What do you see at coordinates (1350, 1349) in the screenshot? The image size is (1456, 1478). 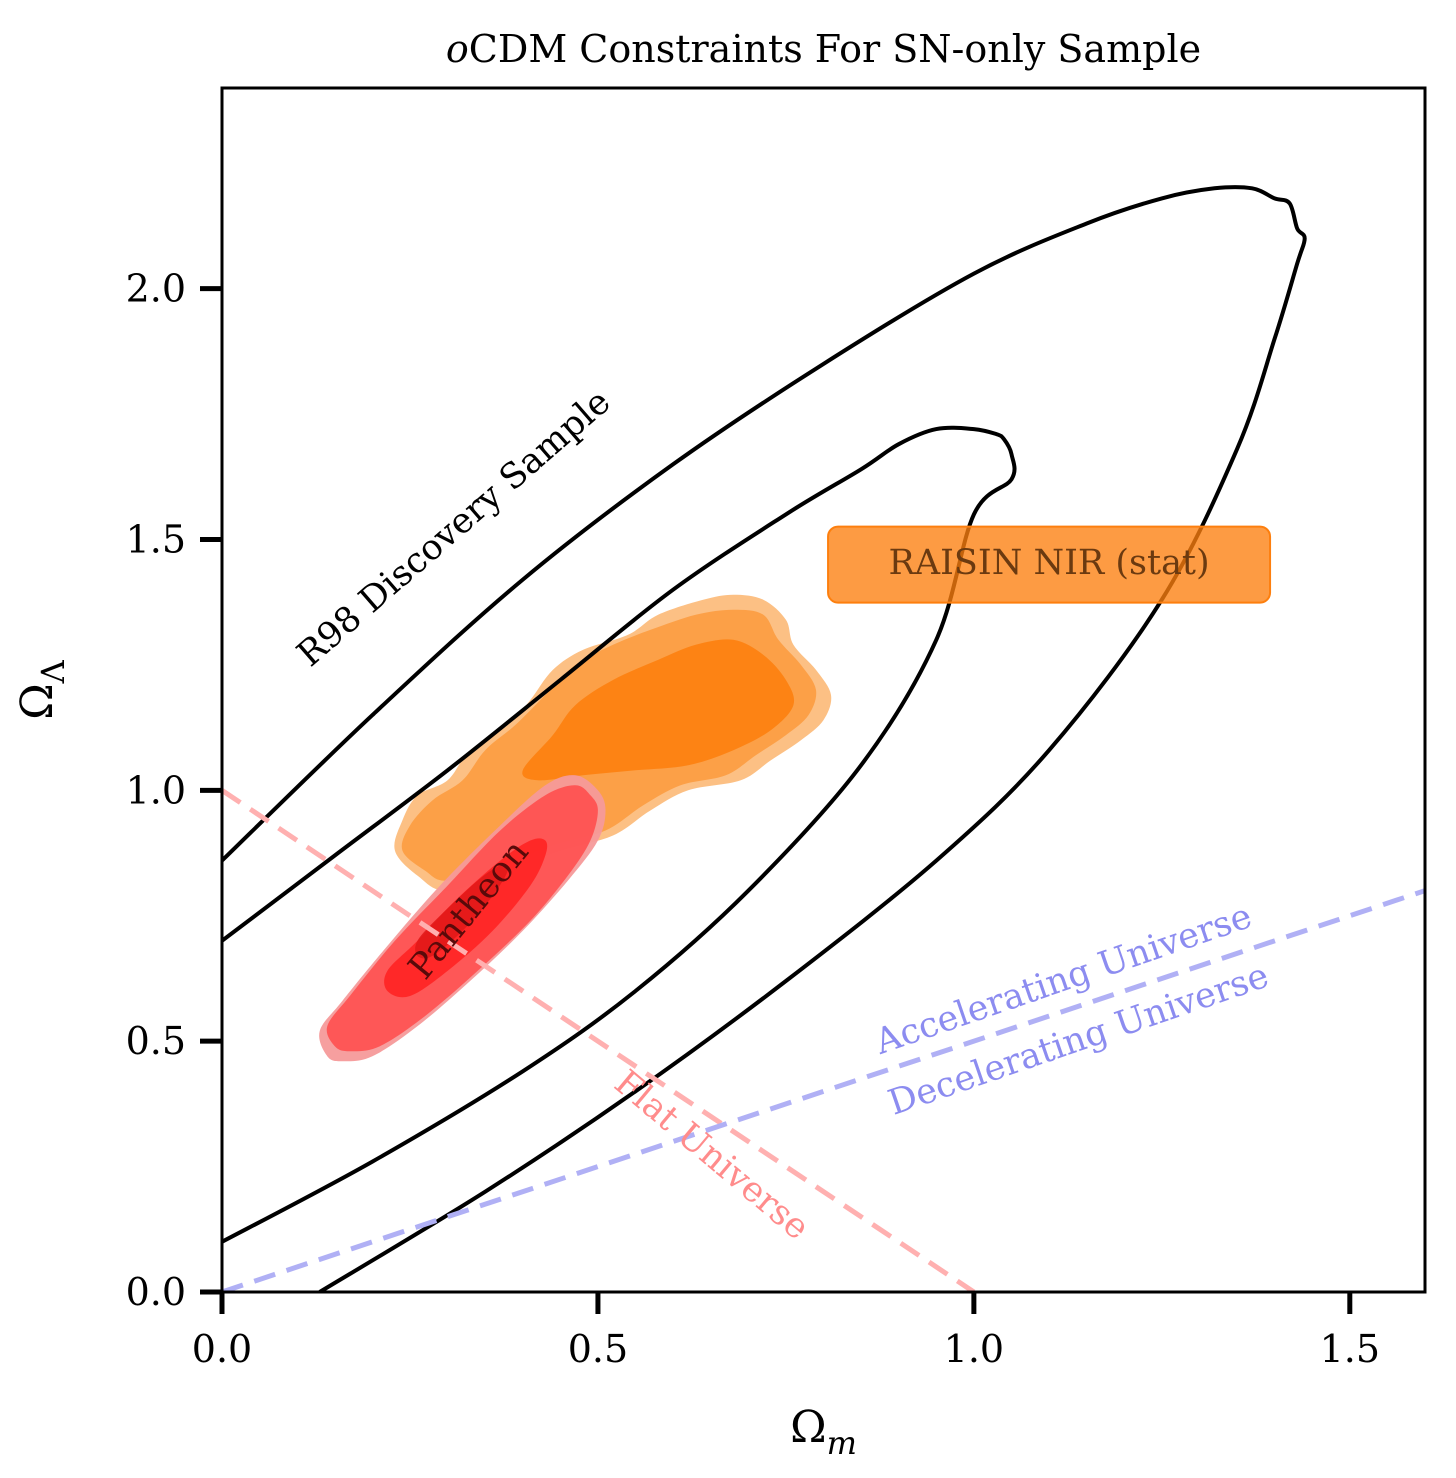 I see `x-tick-label: 1.5` at bounding box center [1350, 1349].